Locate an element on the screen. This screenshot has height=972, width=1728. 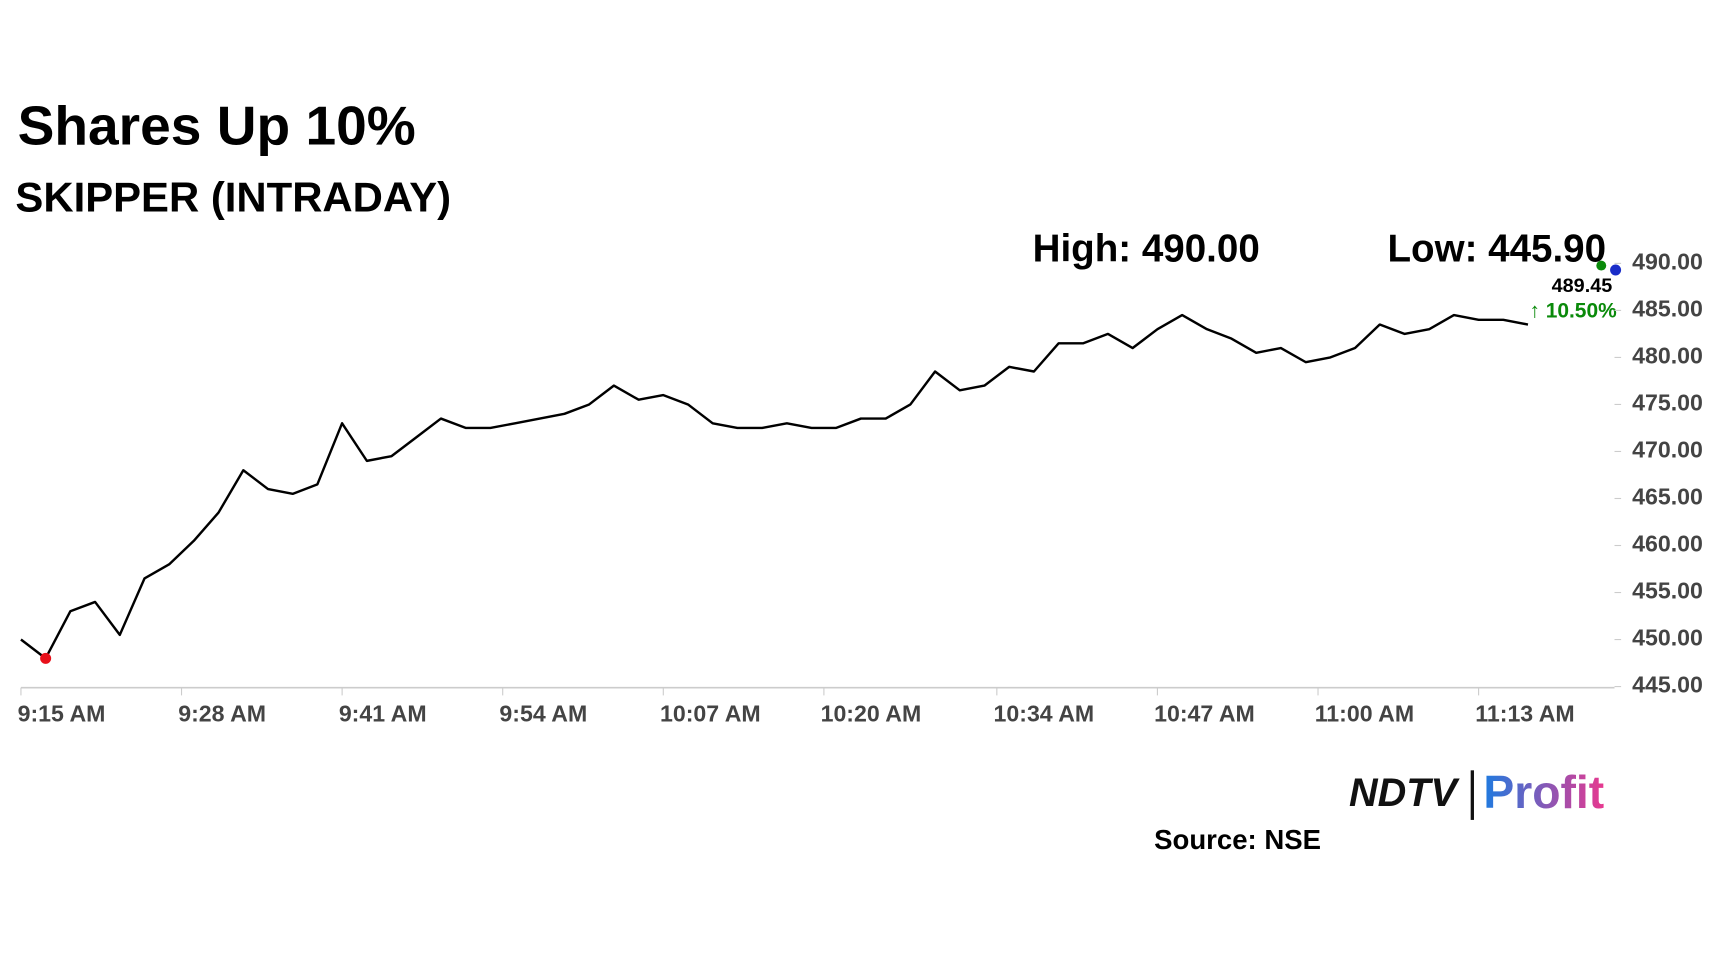
x-tick-label: 9:41 AM is located at coordinates (383, 713).